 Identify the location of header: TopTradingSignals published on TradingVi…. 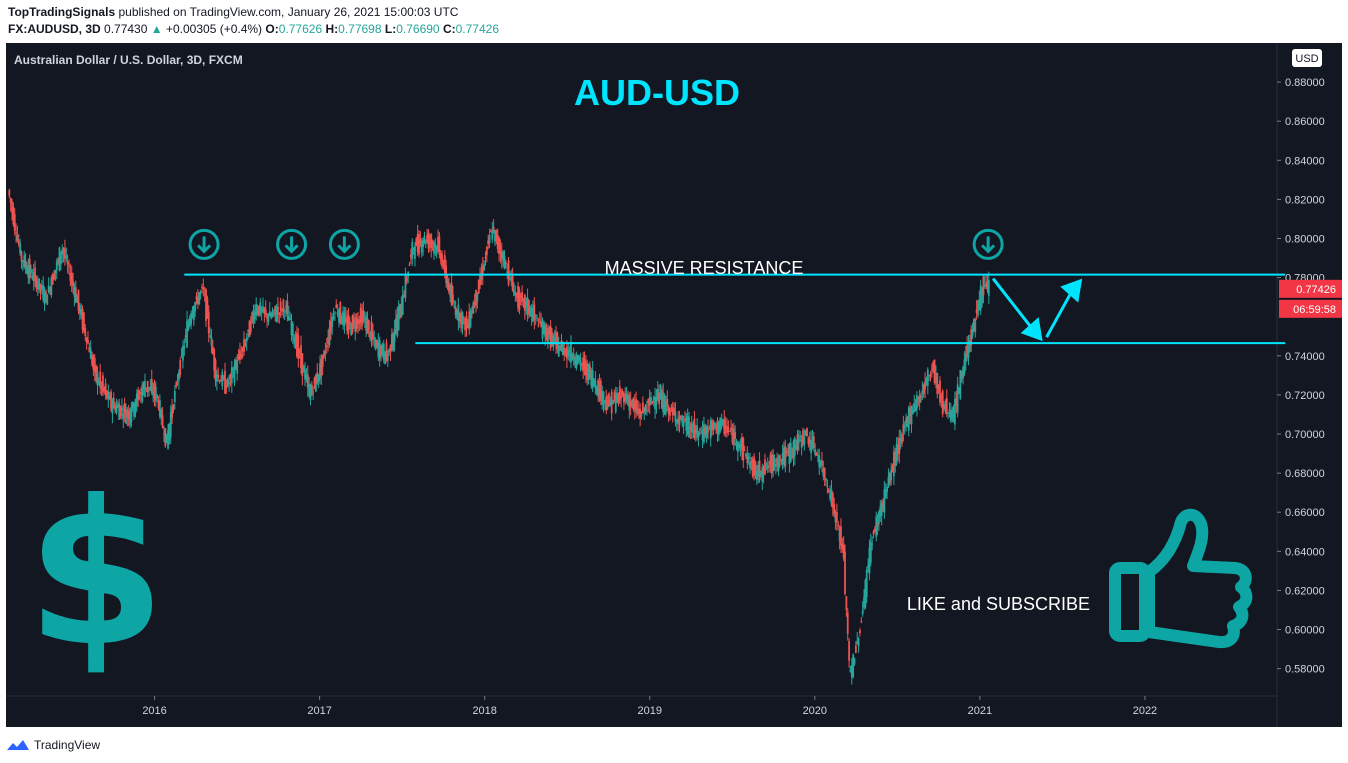
(253, 21).